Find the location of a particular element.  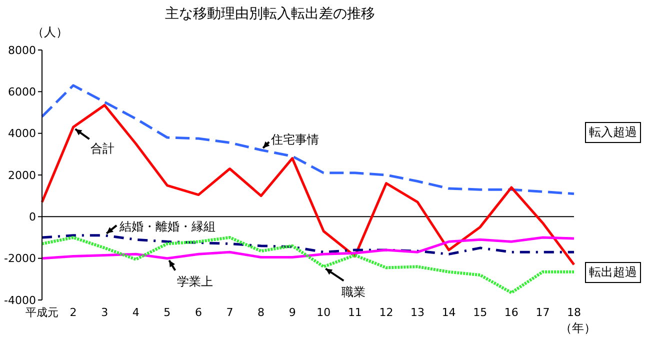

x-tick-label: 3 is located at coordinates (104, 312).